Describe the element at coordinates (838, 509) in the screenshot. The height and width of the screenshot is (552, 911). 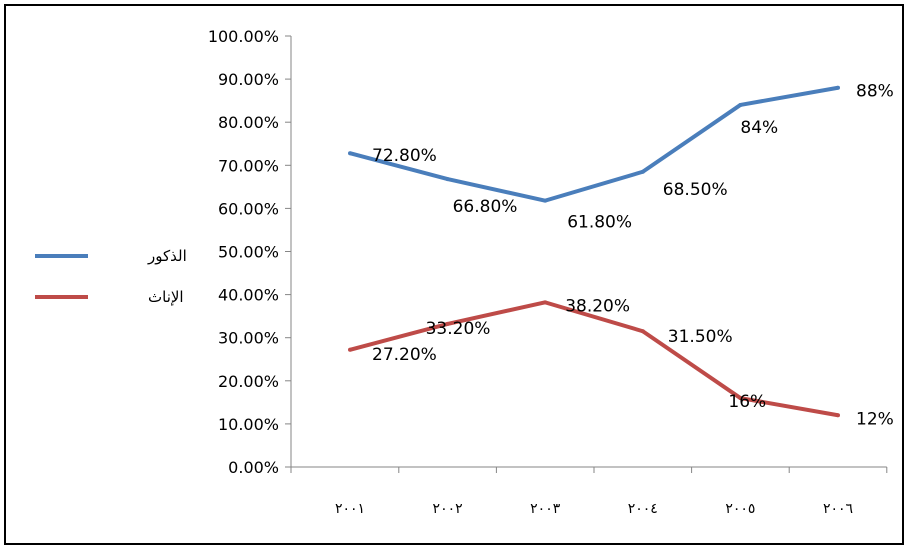
I see `x-tick-label: ٢٠٠٦` at that location.